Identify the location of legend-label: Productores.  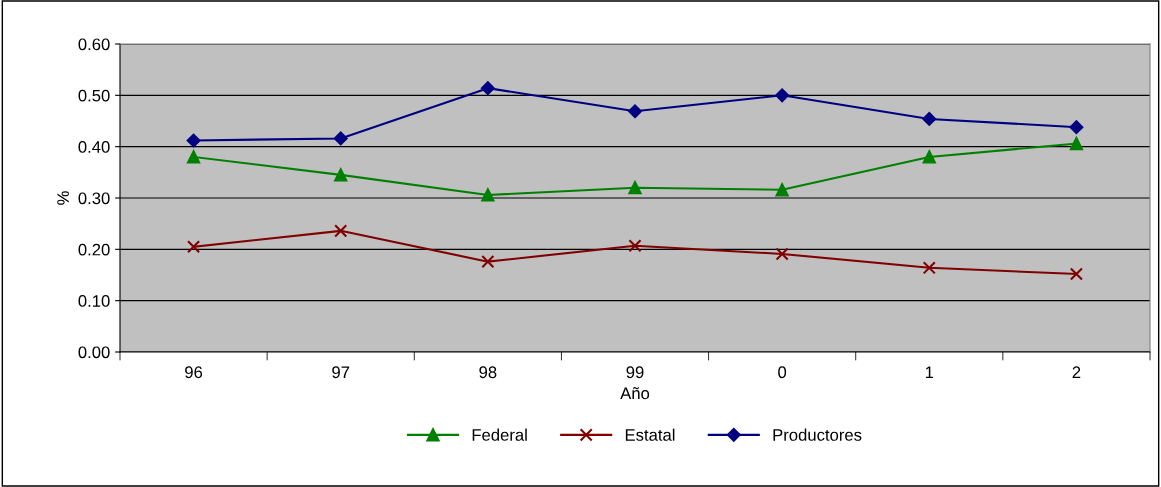
(817, 434).